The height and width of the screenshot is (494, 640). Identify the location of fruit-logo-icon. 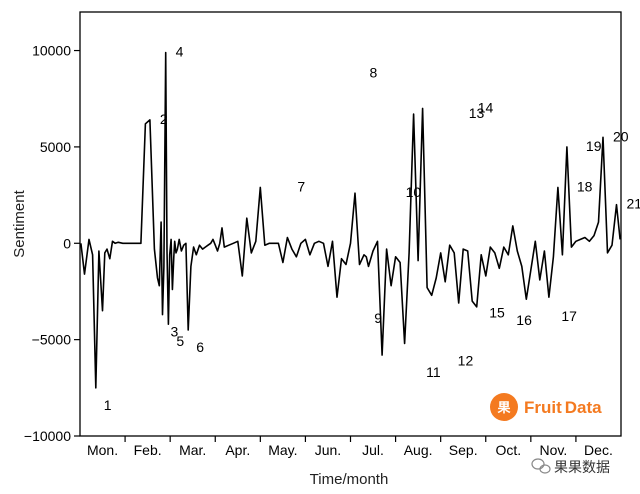
(504, 407).